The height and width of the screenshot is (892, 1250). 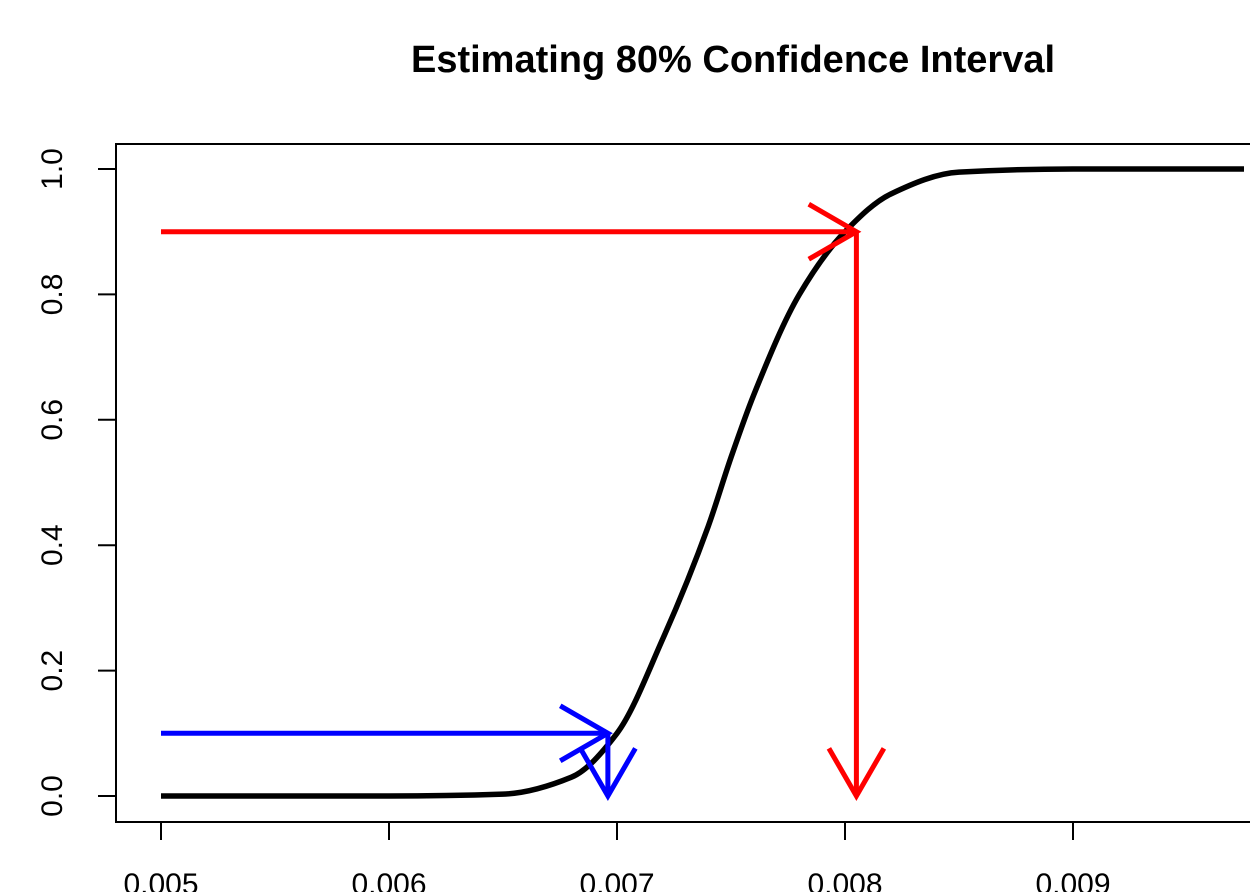 What do you see at coordinates (52, 671) in the screenshot?
I see `y-tick-label: 0.2` at bounding box center [52, 671].